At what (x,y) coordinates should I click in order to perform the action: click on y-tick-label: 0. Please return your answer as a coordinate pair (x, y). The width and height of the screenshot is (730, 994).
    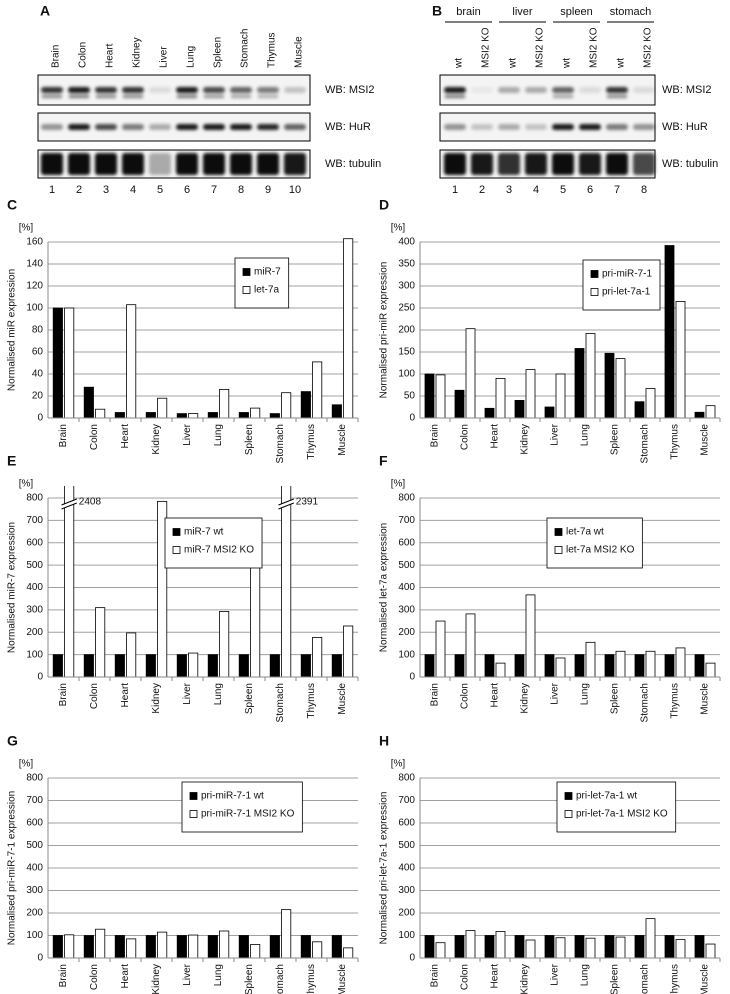
    Looking at the image, I should click on (412, 418).